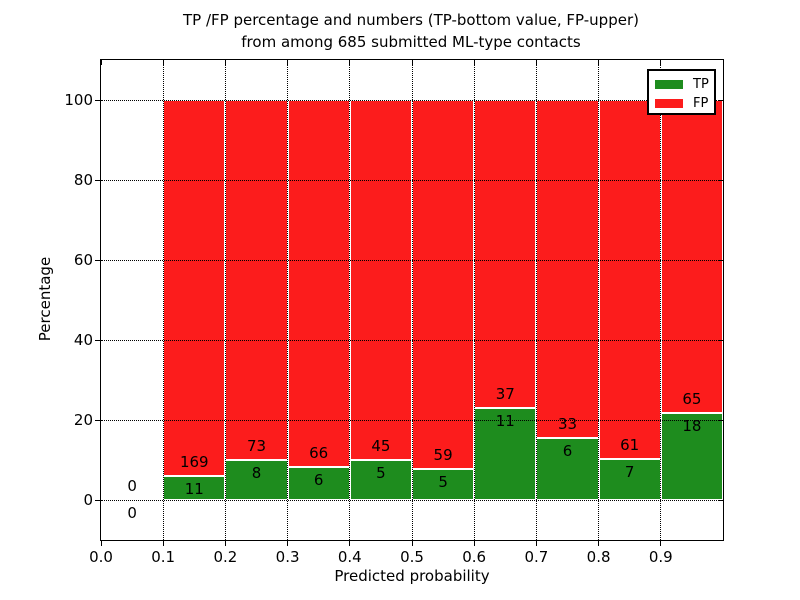 The image size is (800, 600). Describe the element at coordinates (692, 399) in the screenshot. I see `fp-count-label: 65` at that location.